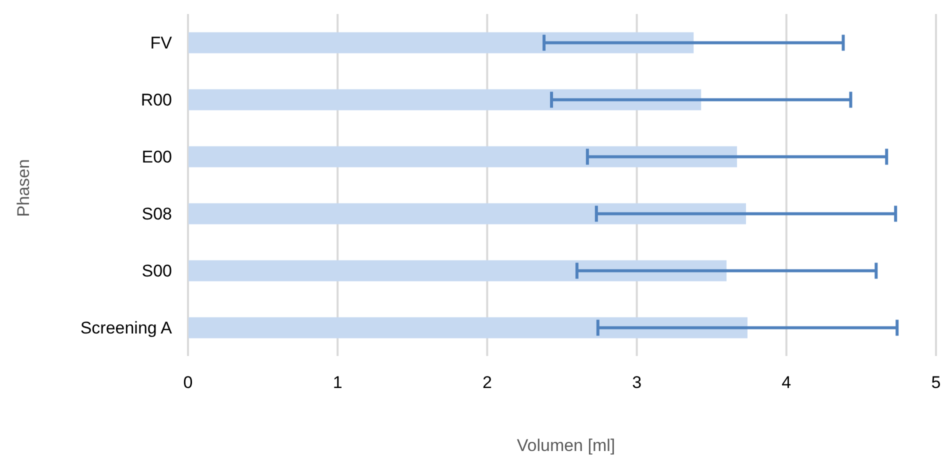 The height and width of the screenshot is (466, 952). What do you see at coordinates (487, 382) in the screenshot?
I see `x-tick-label: 2` at bounding box center [487, 382].